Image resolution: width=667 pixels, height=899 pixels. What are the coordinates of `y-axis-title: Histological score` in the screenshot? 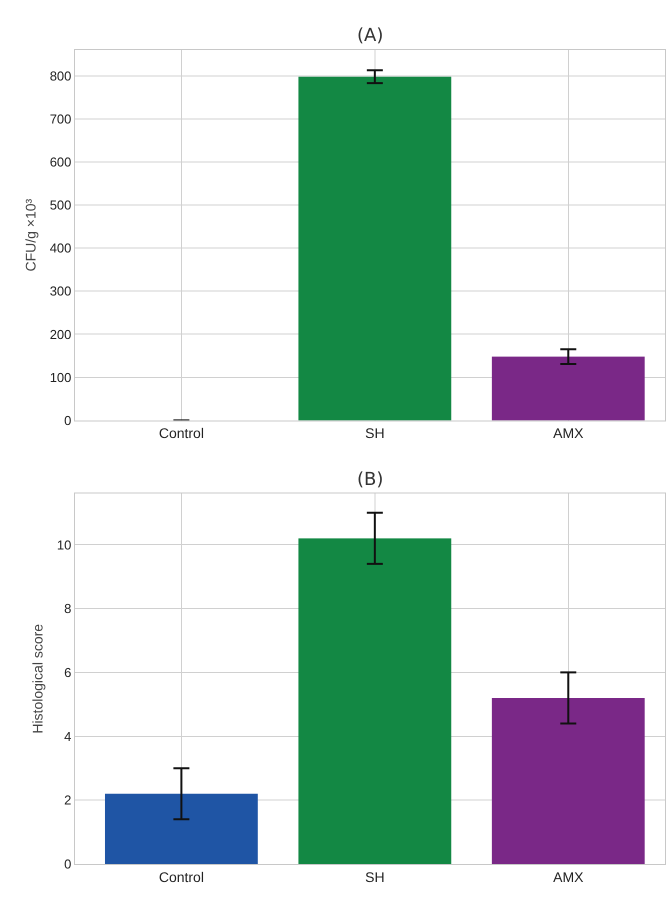 It's located at (38, 679).